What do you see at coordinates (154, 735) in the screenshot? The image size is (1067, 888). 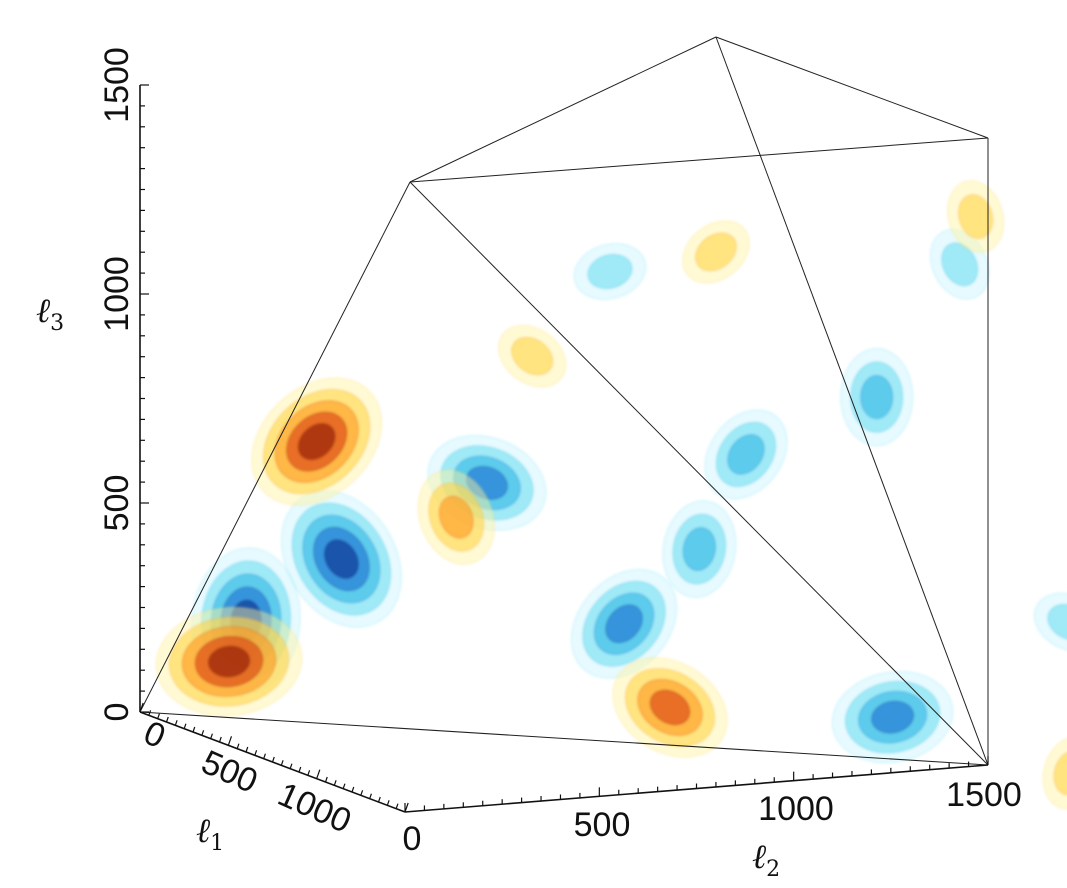 I see `l1-tick-label: 0` at bounding box center [154, 735].